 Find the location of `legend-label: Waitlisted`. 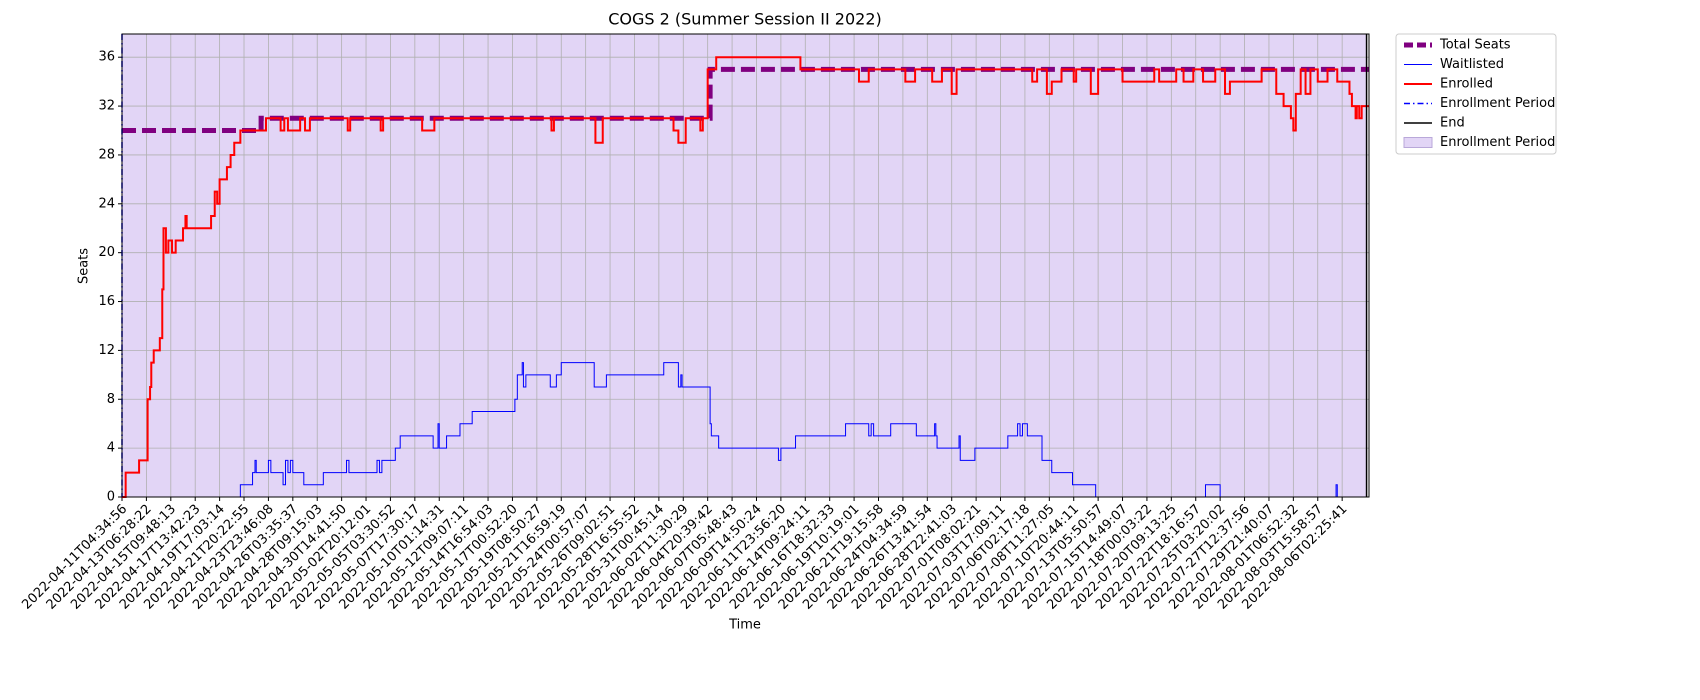

legend-label: Waitlisted is located at coordinates (1472, 64).